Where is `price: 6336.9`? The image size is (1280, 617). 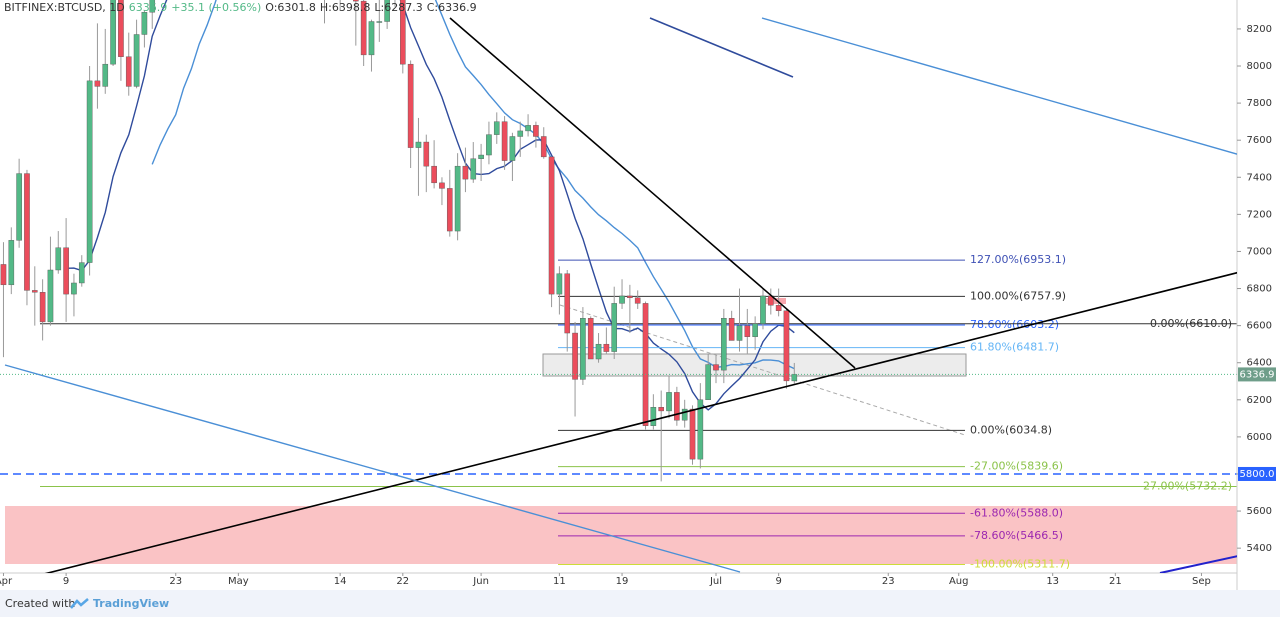
price: 6336.9 is located at coordinates (148, 7).